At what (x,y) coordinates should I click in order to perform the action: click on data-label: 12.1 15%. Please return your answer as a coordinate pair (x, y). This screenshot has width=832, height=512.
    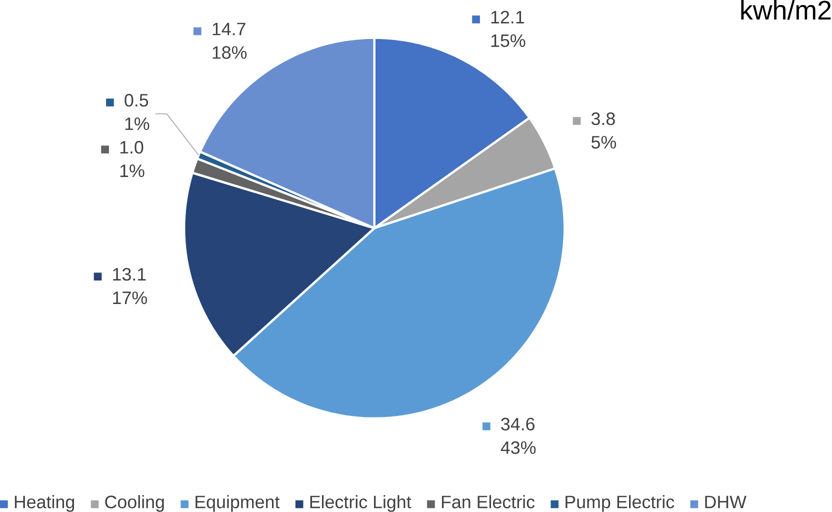
    Looking at the image, I should click on (508, 29).